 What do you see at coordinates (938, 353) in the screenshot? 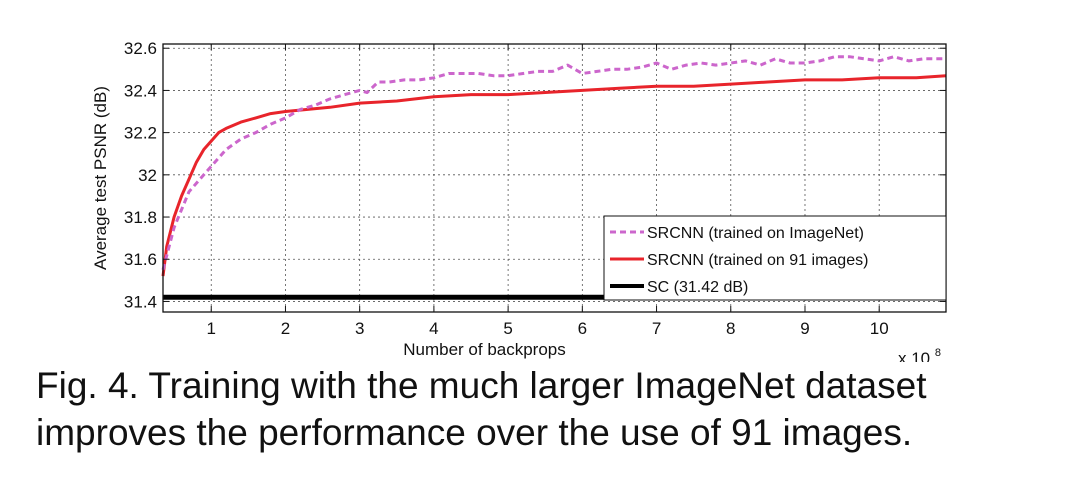
I see `x-scale-exponent: 8` at bounding box center [938, 353].